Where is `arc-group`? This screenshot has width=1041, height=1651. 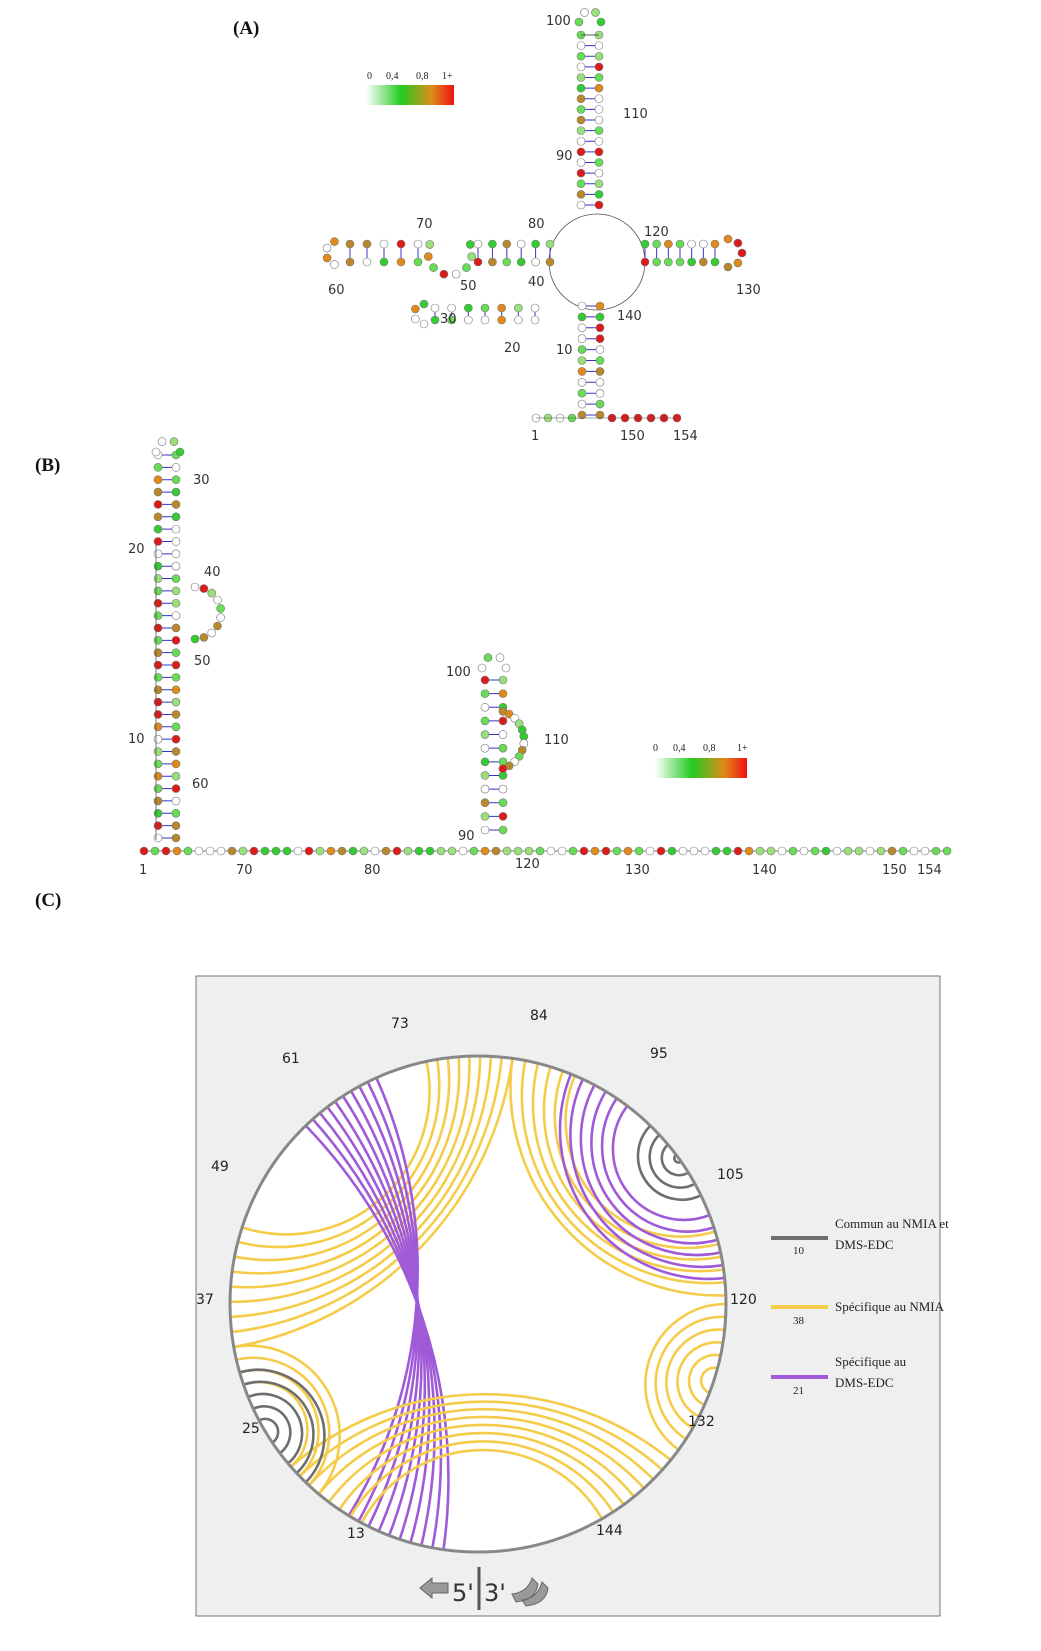
arc-group is located at coordinates (478, 1302).